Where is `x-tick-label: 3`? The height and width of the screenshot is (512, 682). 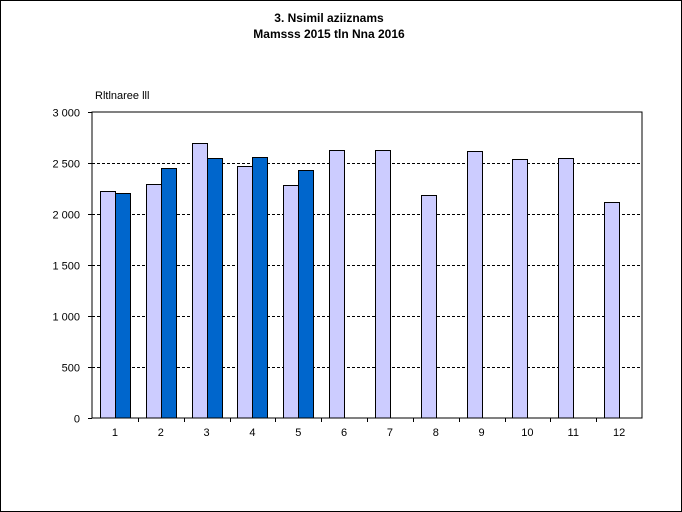 x-tick-label: 3 is located at coordinates (207, 433).